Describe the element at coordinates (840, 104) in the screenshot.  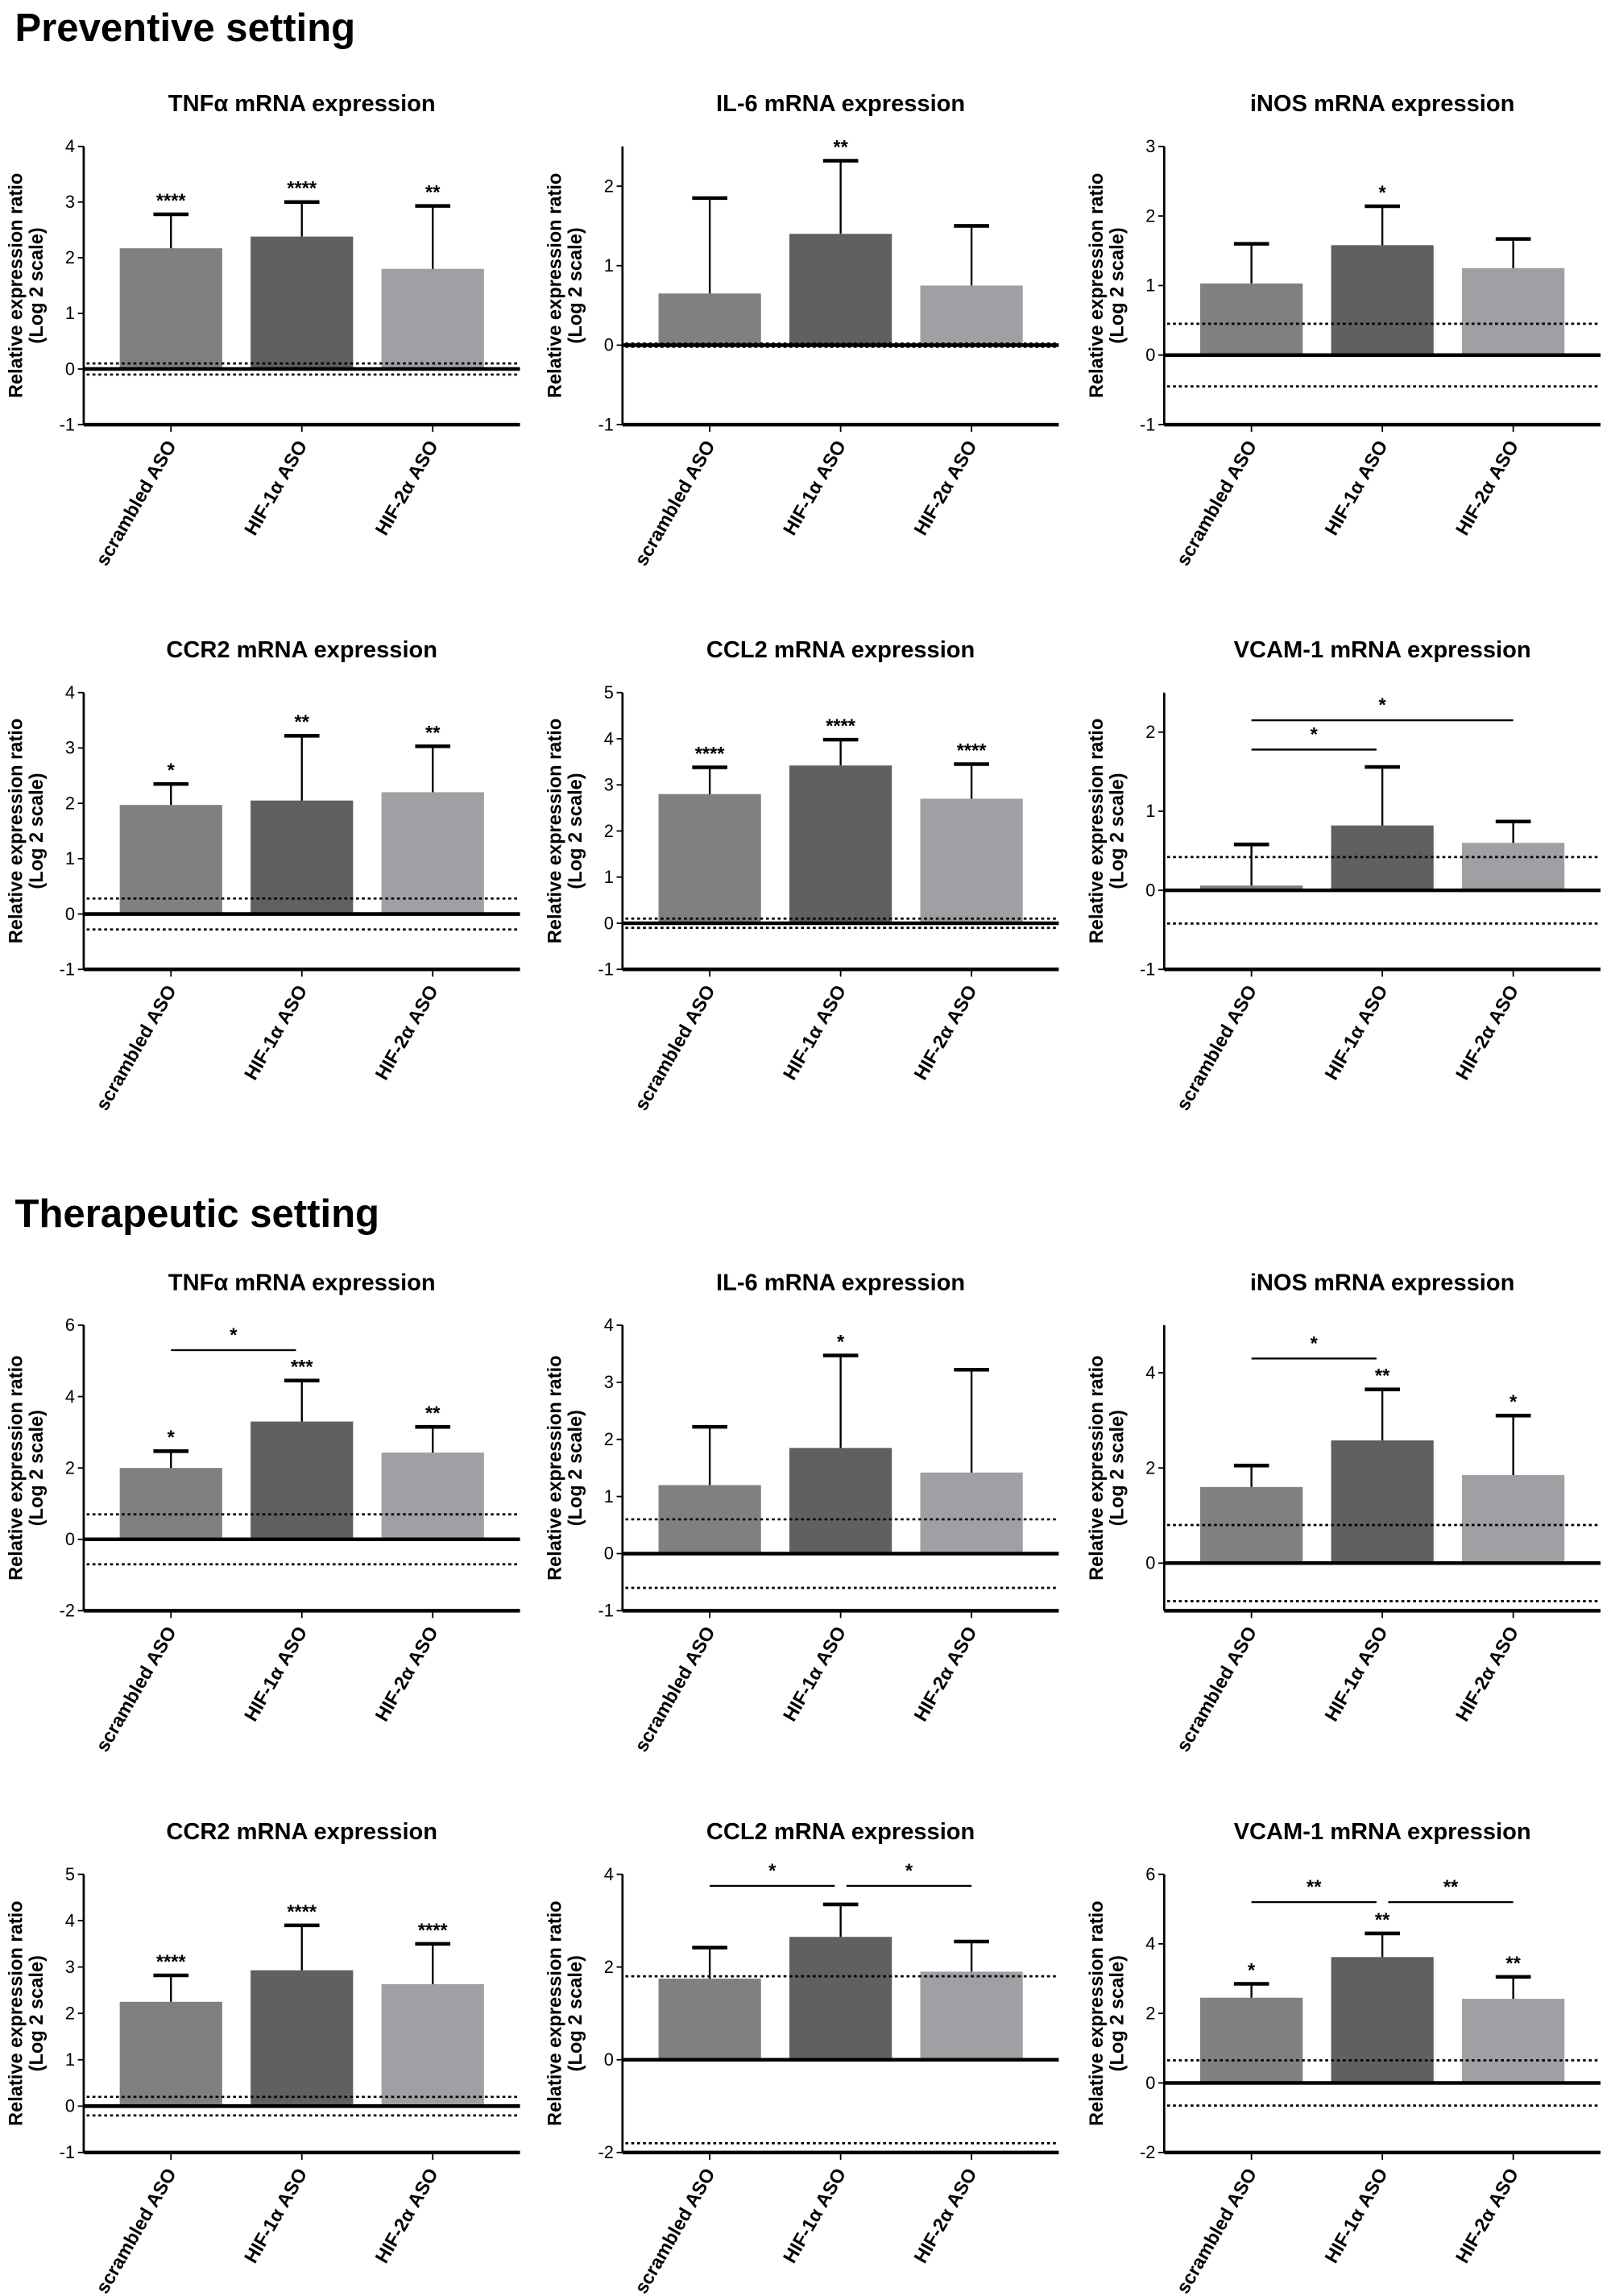
I see `chart-title: IL-6 mRNA expression` at that location.